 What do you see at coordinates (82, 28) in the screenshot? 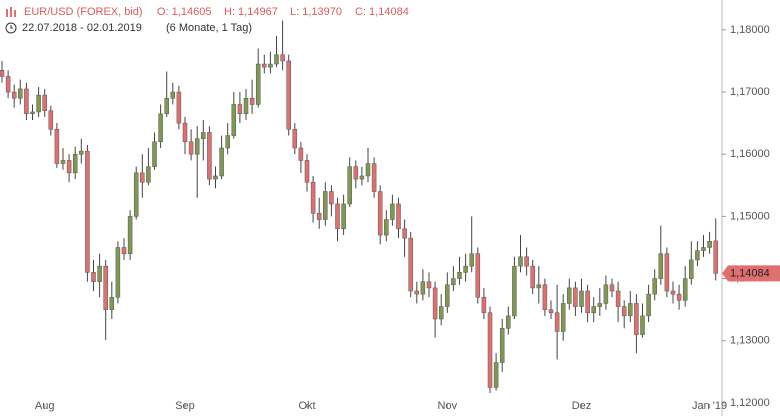
I see `date-range: 22.07.2018 - 02.01.2019` at bounding box center [82, 28].